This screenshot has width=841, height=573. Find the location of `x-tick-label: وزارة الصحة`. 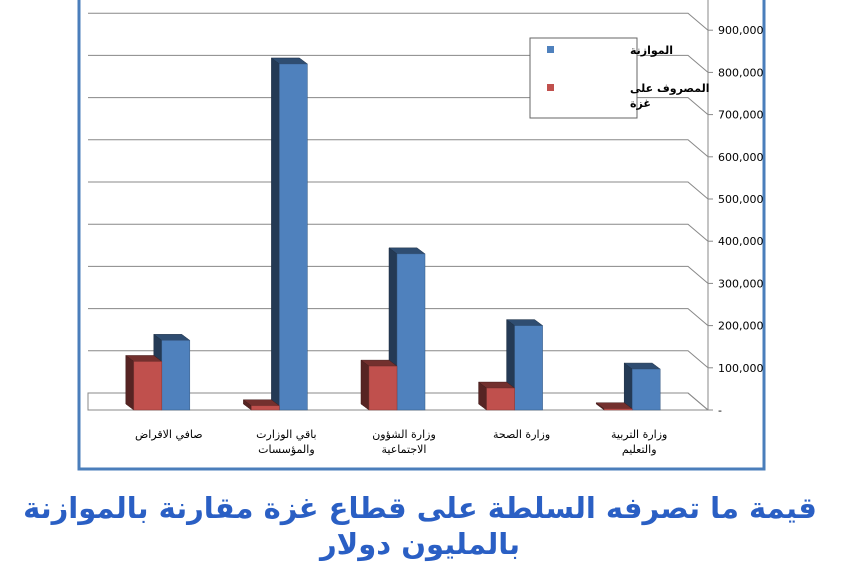

x-tick-label: وزارة الصحة is located at coordinates (521, 434).